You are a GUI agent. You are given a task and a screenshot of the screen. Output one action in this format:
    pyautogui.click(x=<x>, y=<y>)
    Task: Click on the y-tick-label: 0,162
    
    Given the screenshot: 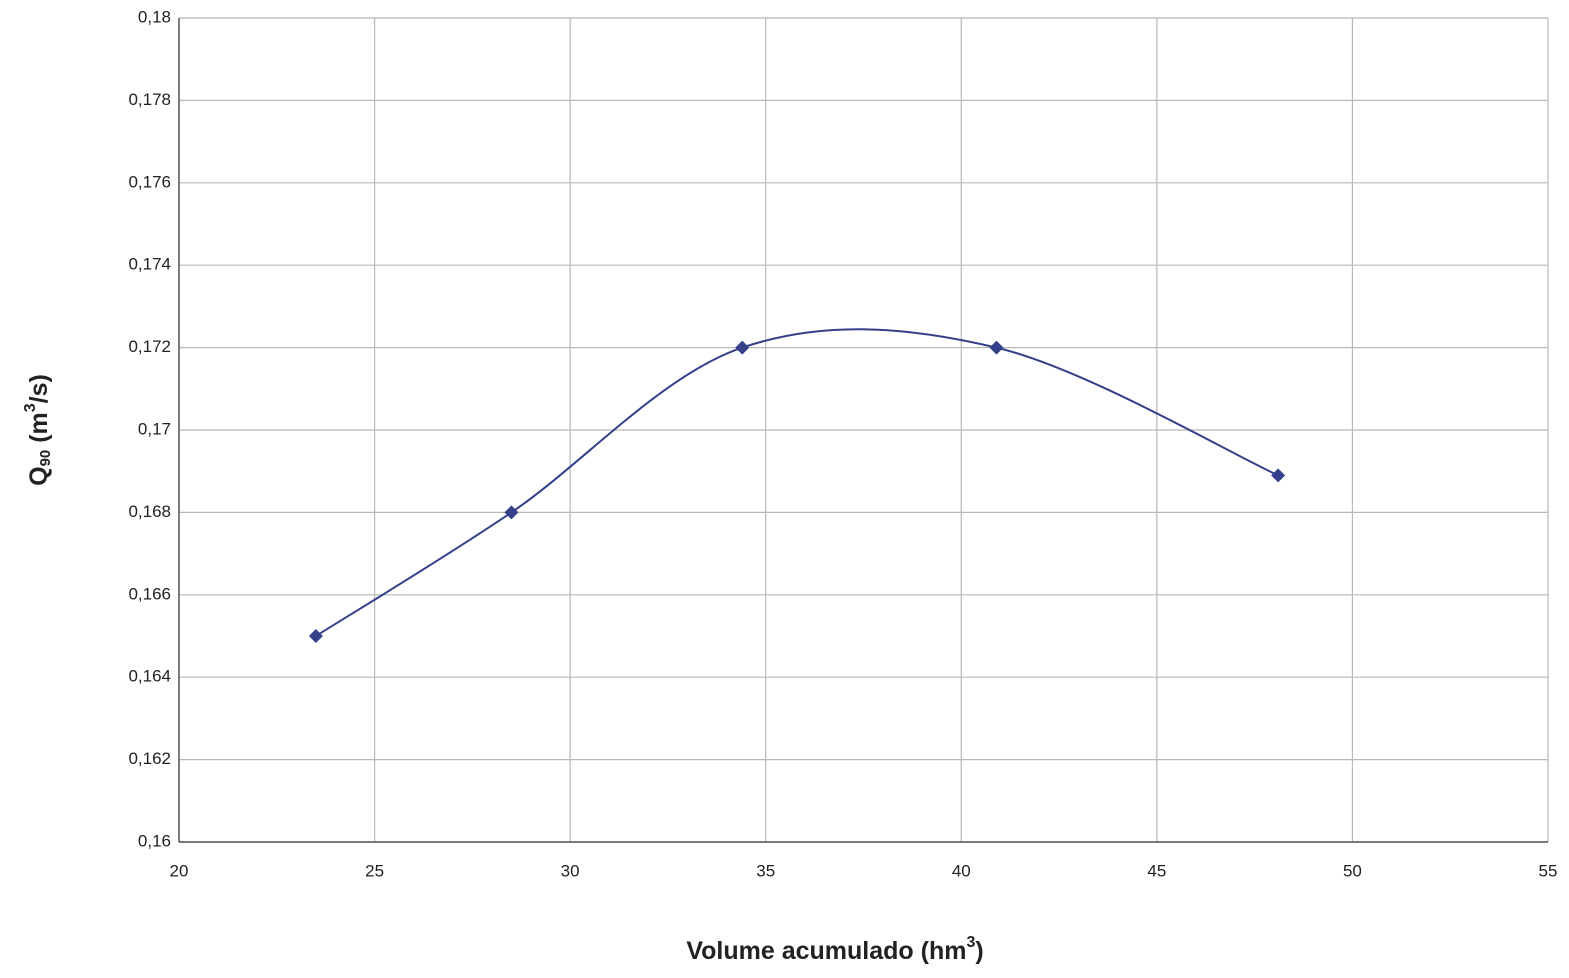 What is the action you would take?
    pyautogui.click(x=149, y=758)
    